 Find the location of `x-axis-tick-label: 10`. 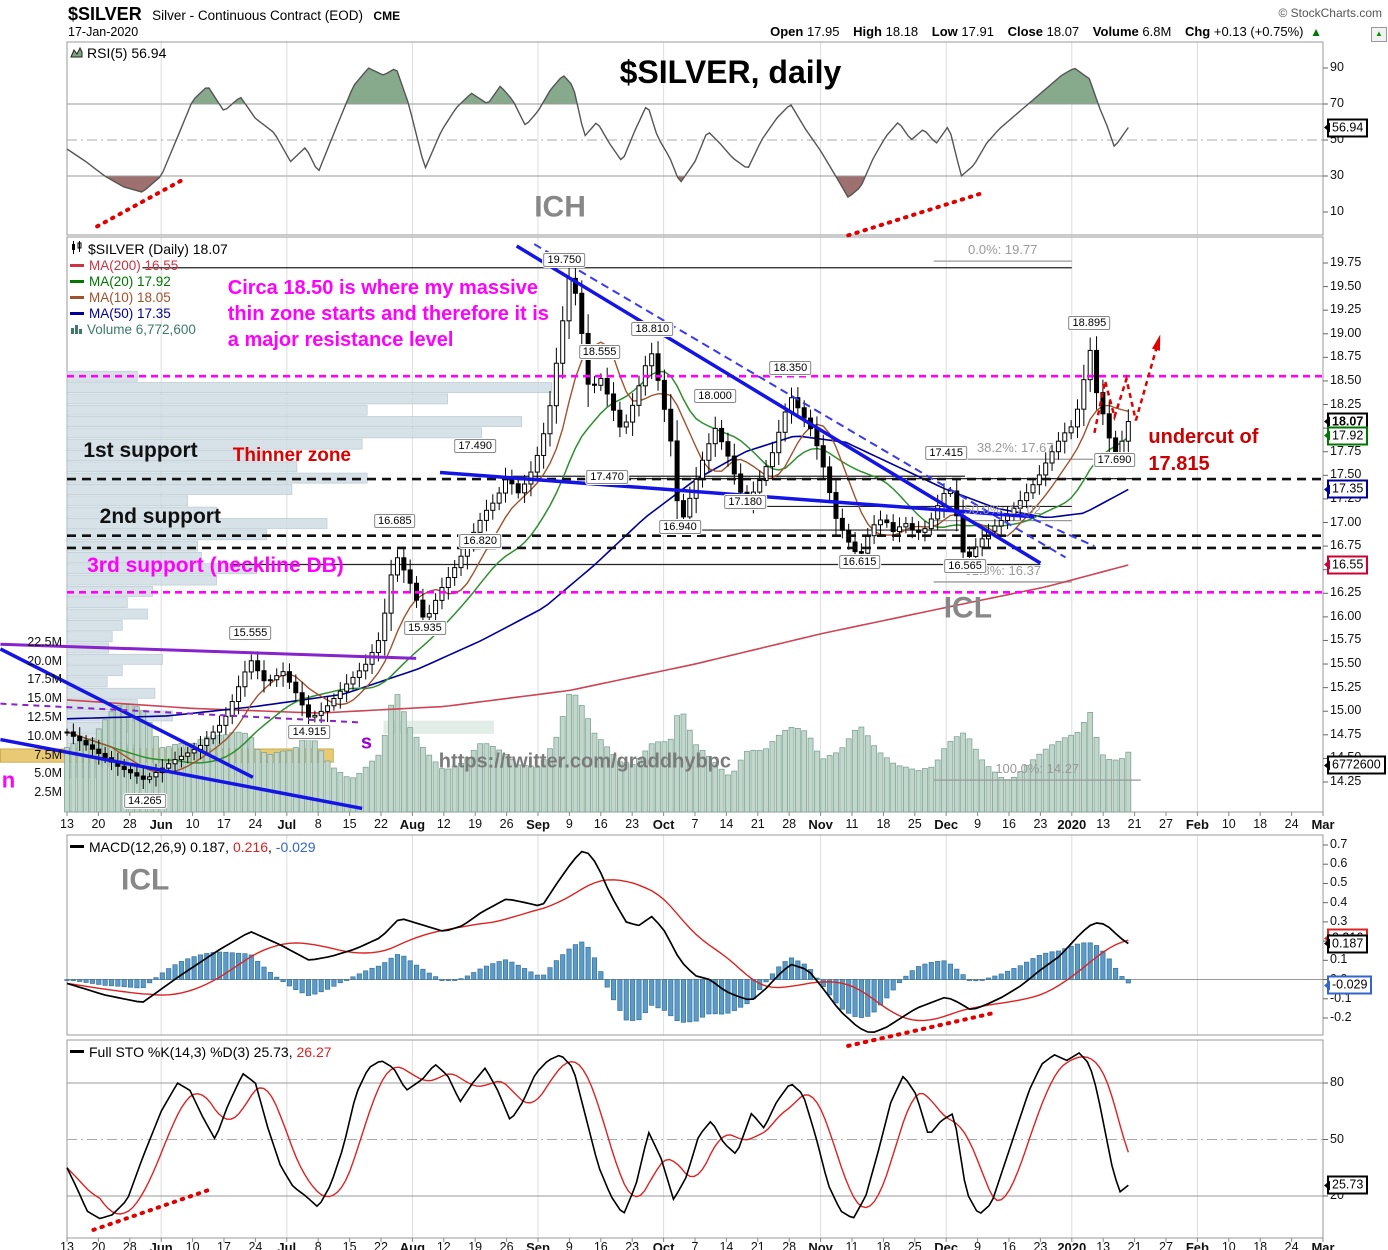

x-axis-tick-label: 10 is located at coordinates (1228, 1245).